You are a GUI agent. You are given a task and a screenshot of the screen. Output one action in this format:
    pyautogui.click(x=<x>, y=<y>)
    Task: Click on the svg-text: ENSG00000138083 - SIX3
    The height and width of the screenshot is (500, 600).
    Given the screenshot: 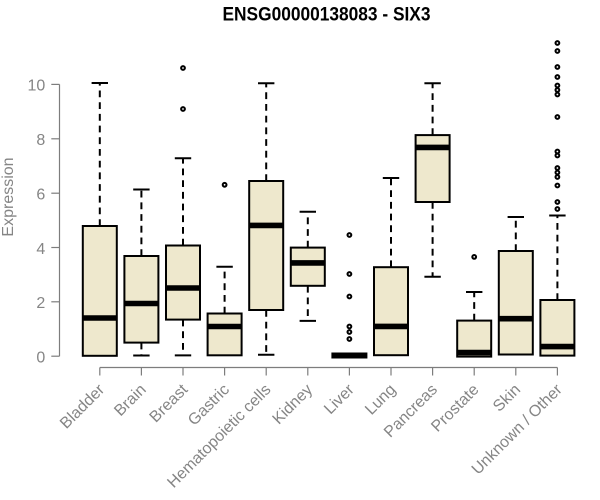 What is the action you would take?
    pyautogui.click(x=327, y=15)
    